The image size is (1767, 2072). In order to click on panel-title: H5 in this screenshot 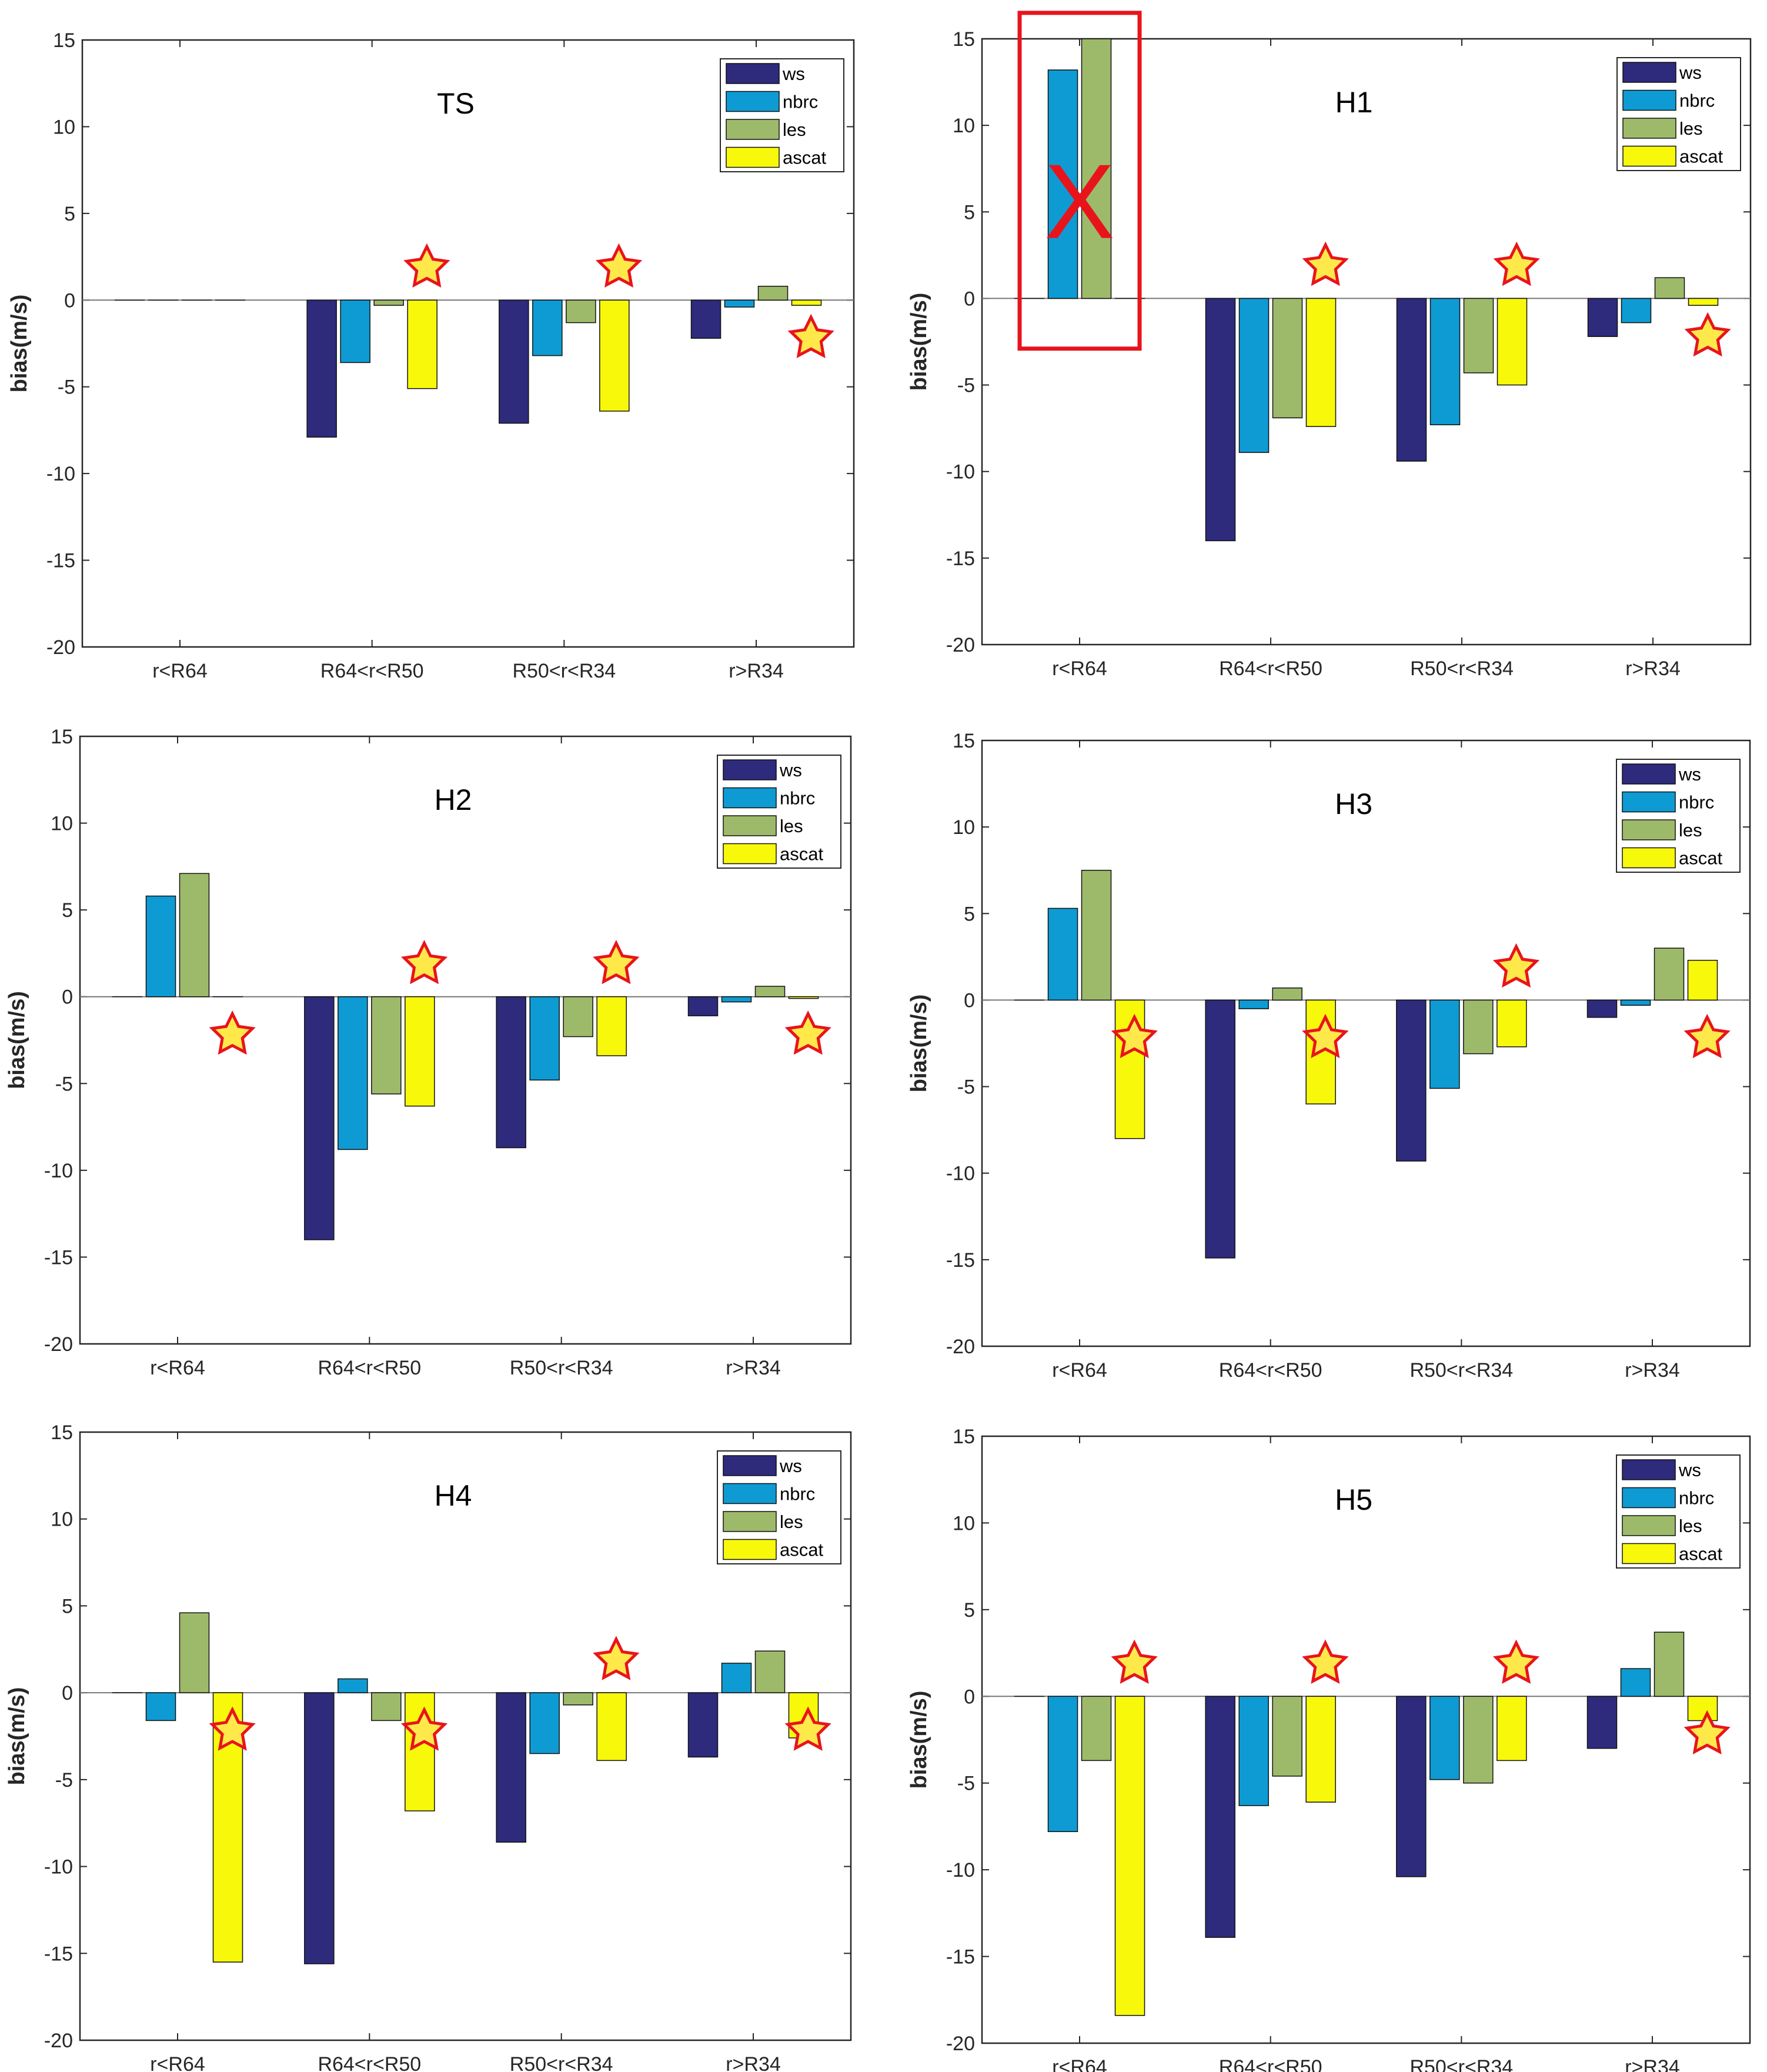, I will do `click(1353, 1499)`.